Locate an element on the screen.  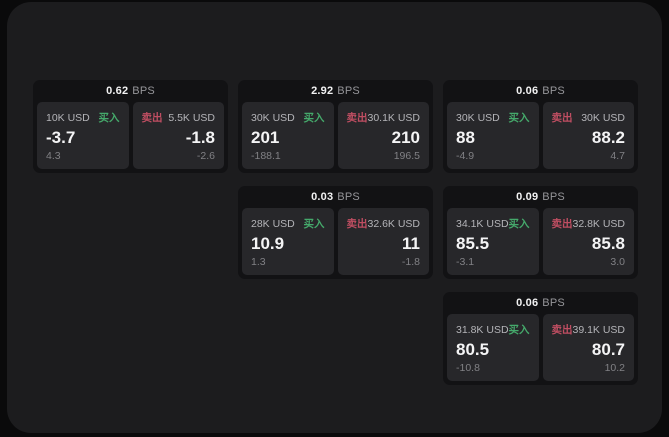
buy-sub-value: 4.3 is located at coordinates (53, 156).